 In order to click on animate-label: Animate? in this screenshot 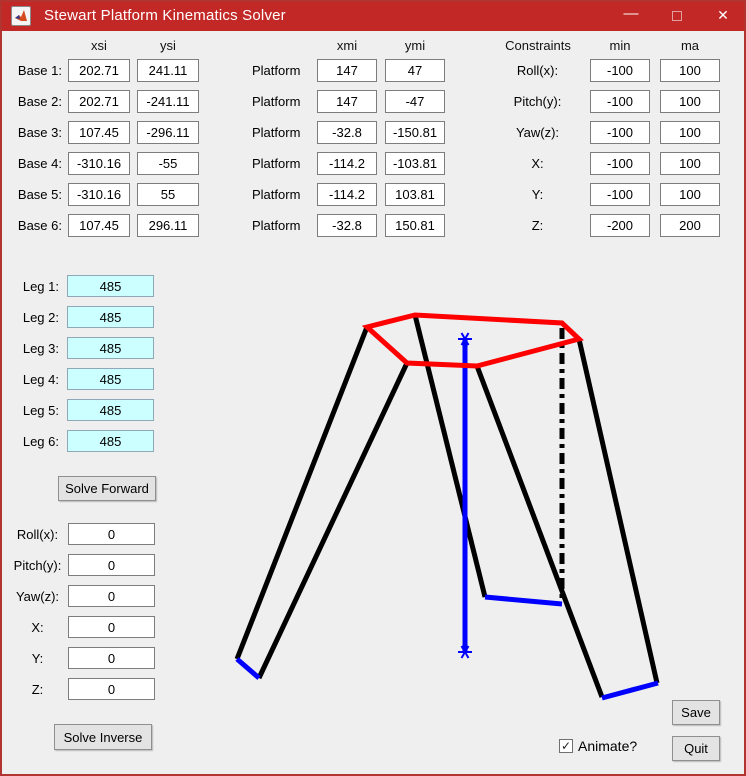, I will do `click(608, 746)`.